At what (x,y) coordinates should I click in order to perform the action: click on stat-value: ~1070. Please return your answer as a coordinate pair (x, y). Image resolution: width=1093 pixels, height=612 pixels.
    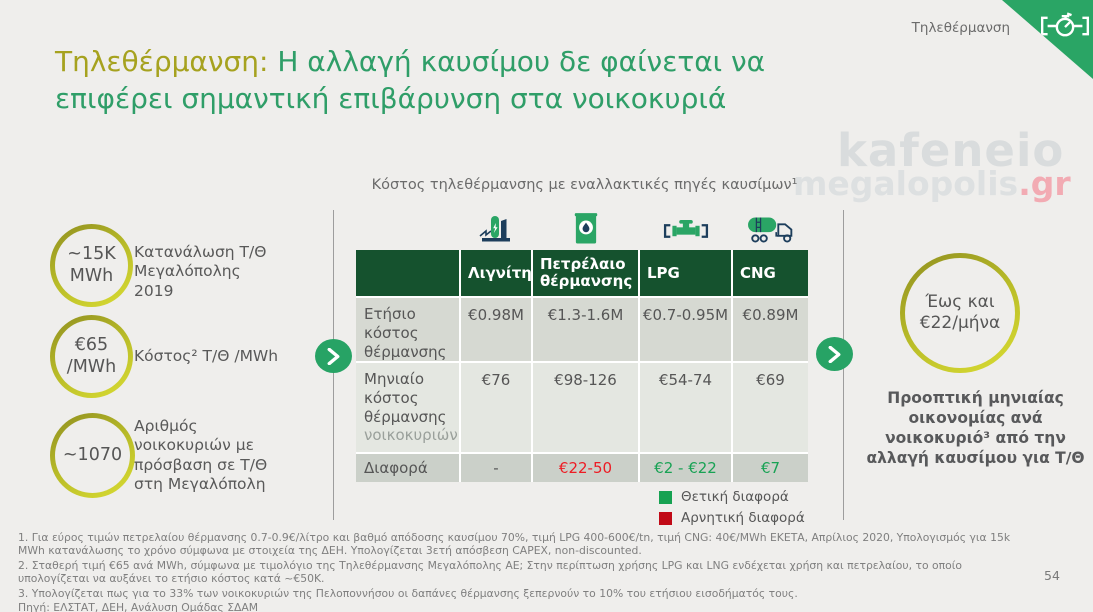
    Looking at the image, I should click on (92, 455).